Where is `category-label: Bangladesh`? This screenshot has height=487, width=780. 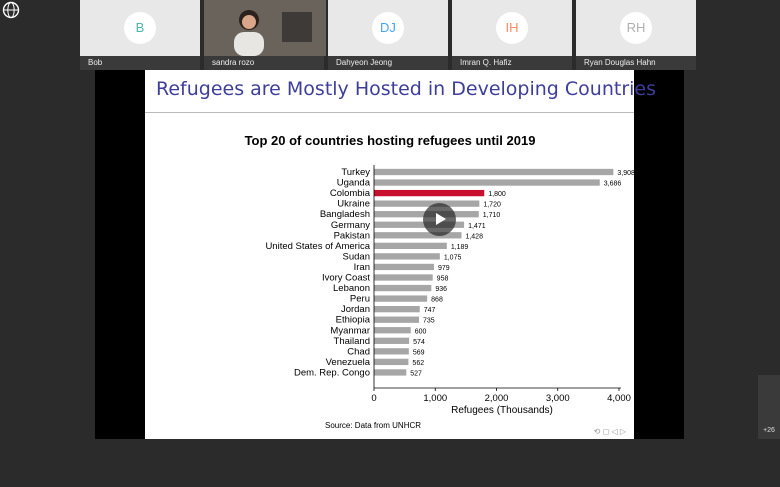
category-label: Bangladesh is located at coordinates (345, 214).